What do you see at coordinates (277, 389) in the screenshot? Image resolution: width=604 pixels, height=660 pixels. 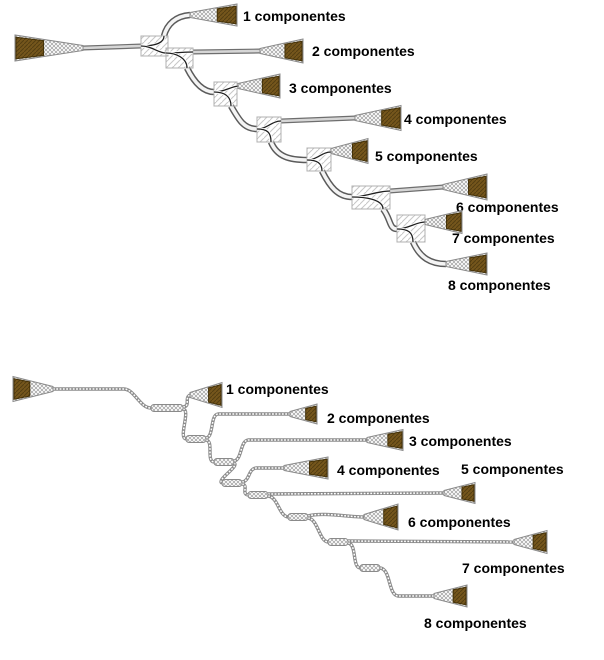 I see `output-label: 1 componentes` at bounding box center [277, 389].